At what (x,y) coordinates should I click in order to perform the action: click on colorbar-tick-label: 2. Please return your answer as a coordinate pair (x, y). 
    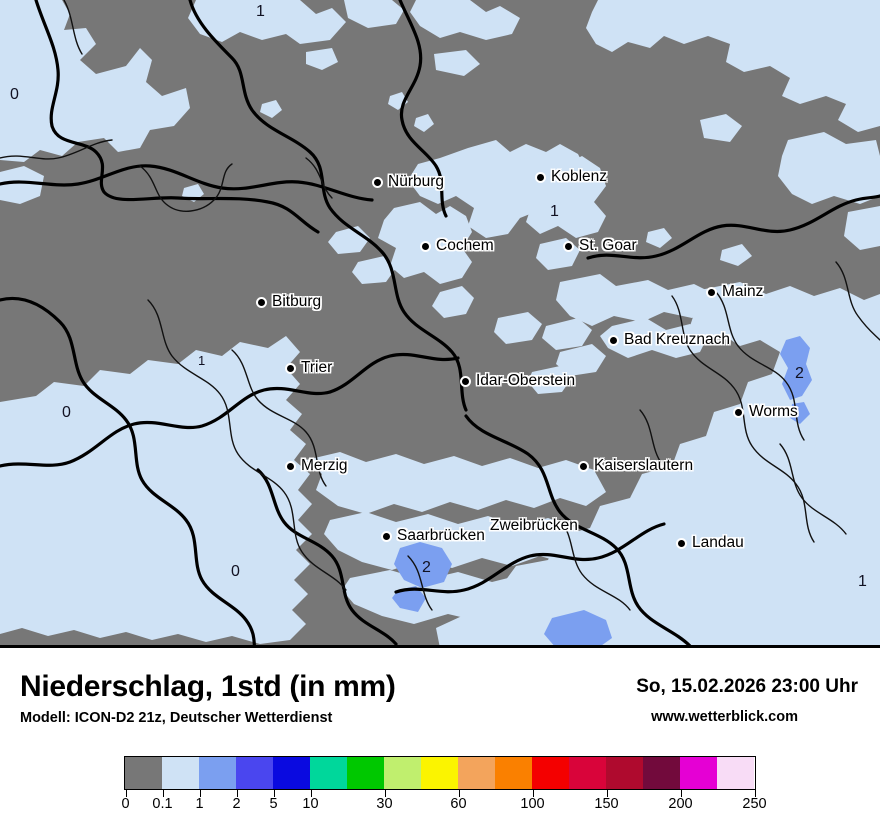
    Looking at the image, I should click on (236, 804).